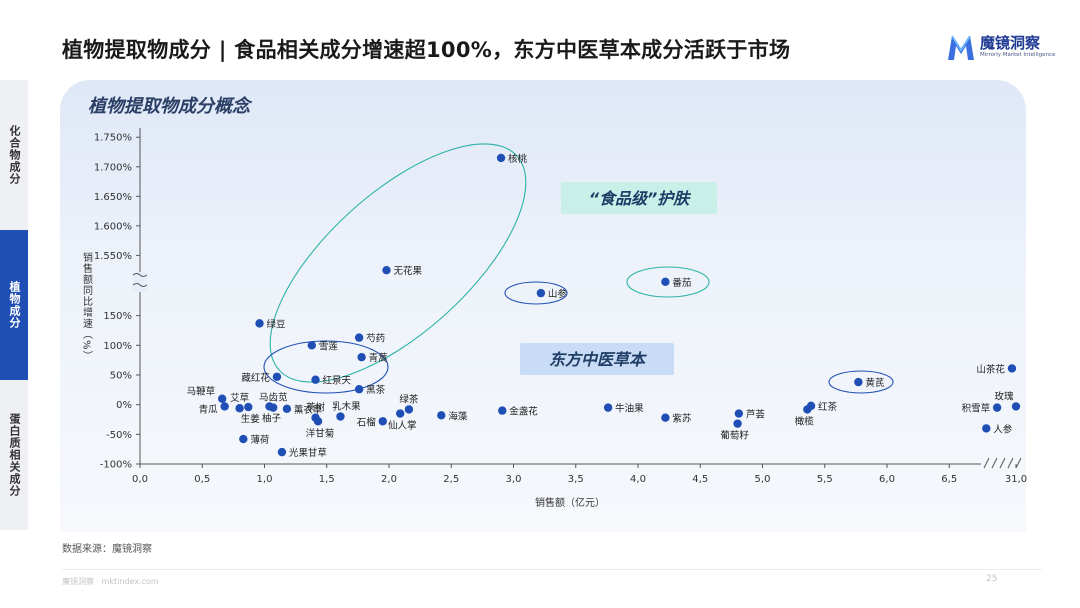 This screenshot has height=608, width=1080. I want to click on tab-plant-ingredients: 植物成分, so click(14, 305).